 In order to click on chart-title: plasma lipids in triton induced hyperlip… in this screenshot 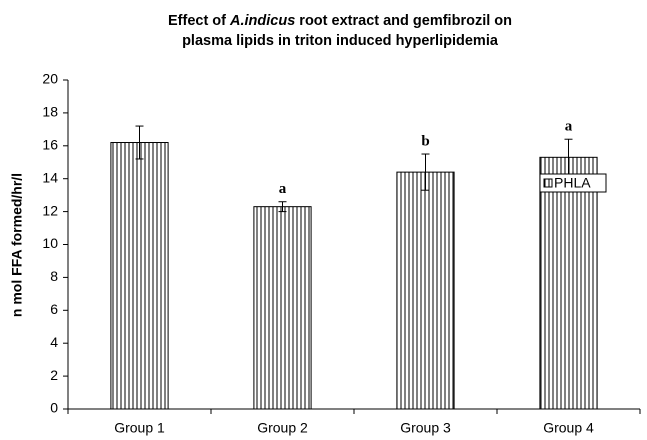, I will do `click(340, 41)`.